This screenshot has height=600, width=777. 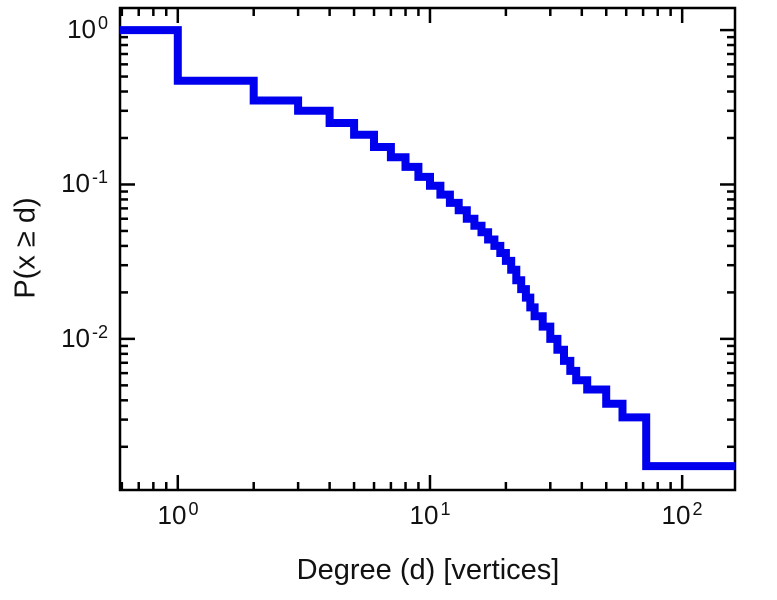 What do you see at coordinates (99, 177) in the screenshot?
I see `tick-exponent: -1` at bounding box center [99, 177].